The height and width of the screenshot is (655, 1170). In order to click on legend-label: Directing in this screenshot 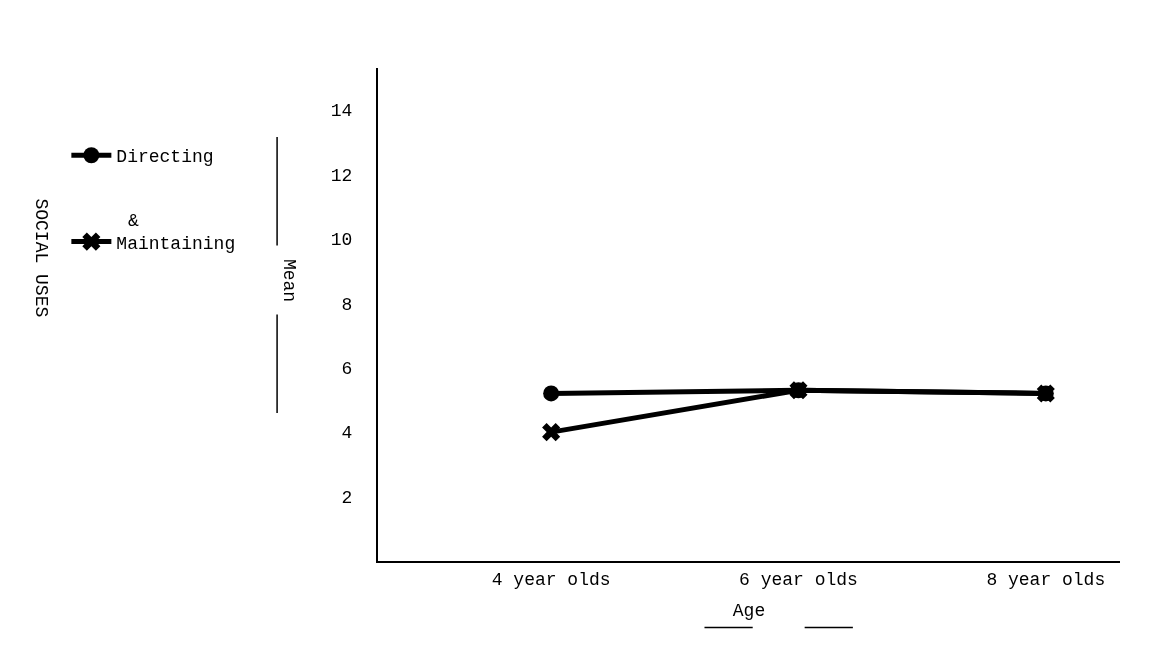, I will do `click(165, 157)`.